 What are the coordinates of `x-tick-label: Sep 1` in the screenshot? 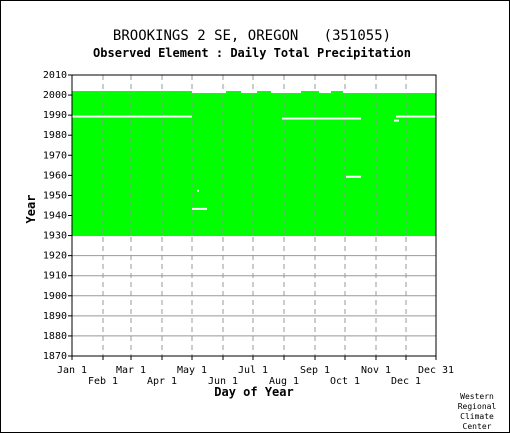 It's located at (315, 370).